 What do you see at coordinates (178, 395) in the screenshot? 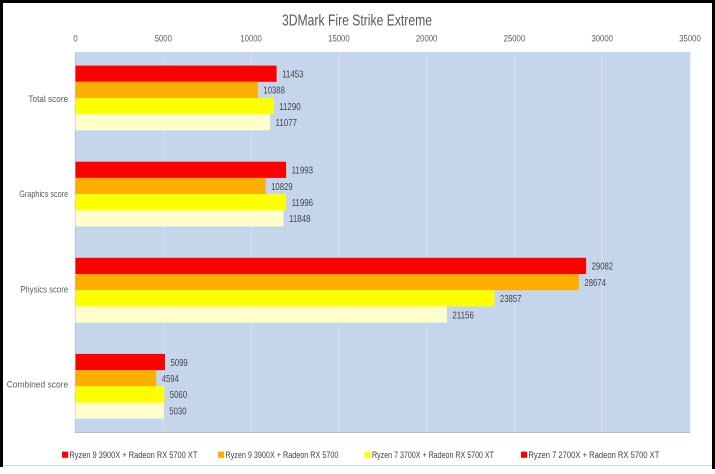
I see `svg-text: 5060` at bounding box center [178, 395].